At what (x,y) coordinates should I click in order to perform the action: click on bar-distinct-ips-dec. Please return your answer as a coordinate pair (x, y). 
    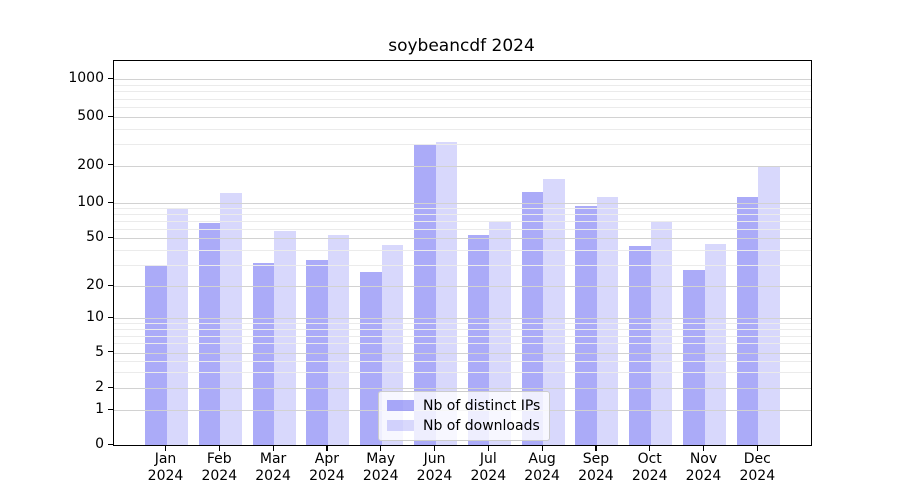
    Looking at the image, I should click on (747, 320).